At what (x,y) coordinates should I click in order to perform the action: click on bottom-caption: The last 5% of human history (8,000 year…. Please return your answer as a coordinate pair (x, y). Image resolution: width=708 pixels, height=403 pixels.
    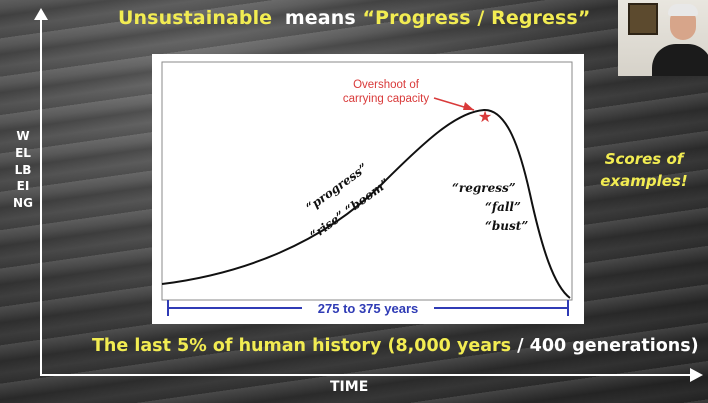
    Looking at the image, I should click on (395, 346).